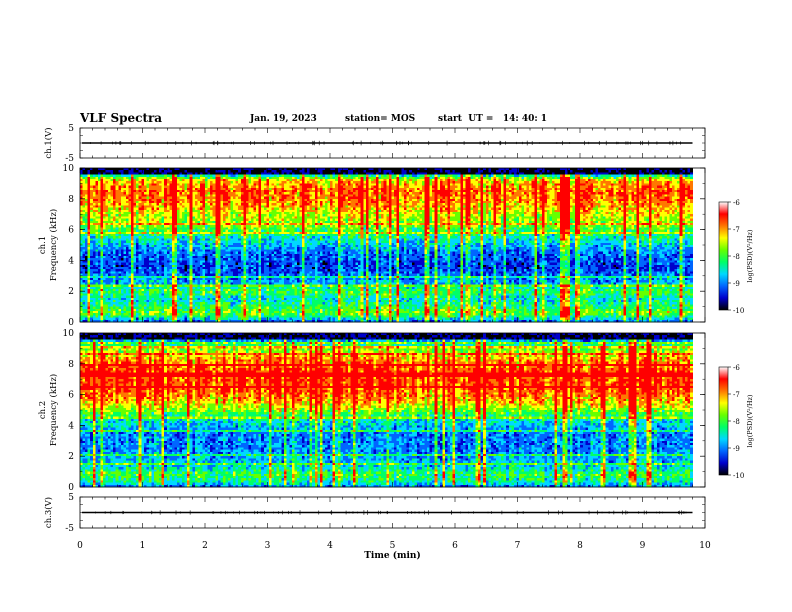  What do you see at coordinates (580, 546) in the screenshot?
I see `x-tick-label: 8` at bounding box center [580, 546].